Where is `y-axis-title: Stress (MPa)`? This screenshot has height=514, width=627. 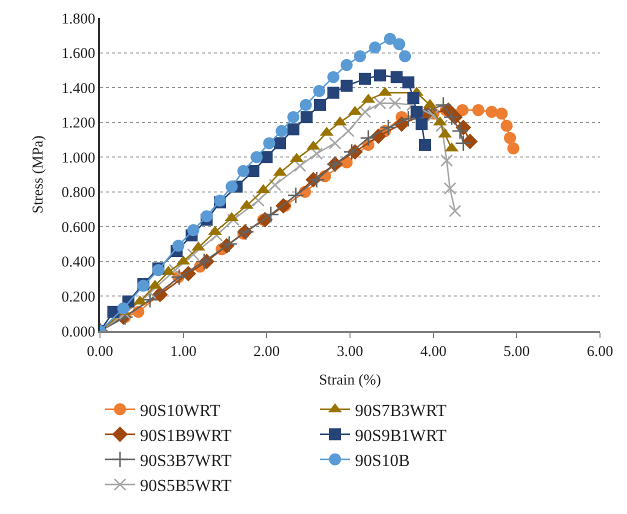 y-axis-title: Stress (MPa) is located at coordinates (38, 175).